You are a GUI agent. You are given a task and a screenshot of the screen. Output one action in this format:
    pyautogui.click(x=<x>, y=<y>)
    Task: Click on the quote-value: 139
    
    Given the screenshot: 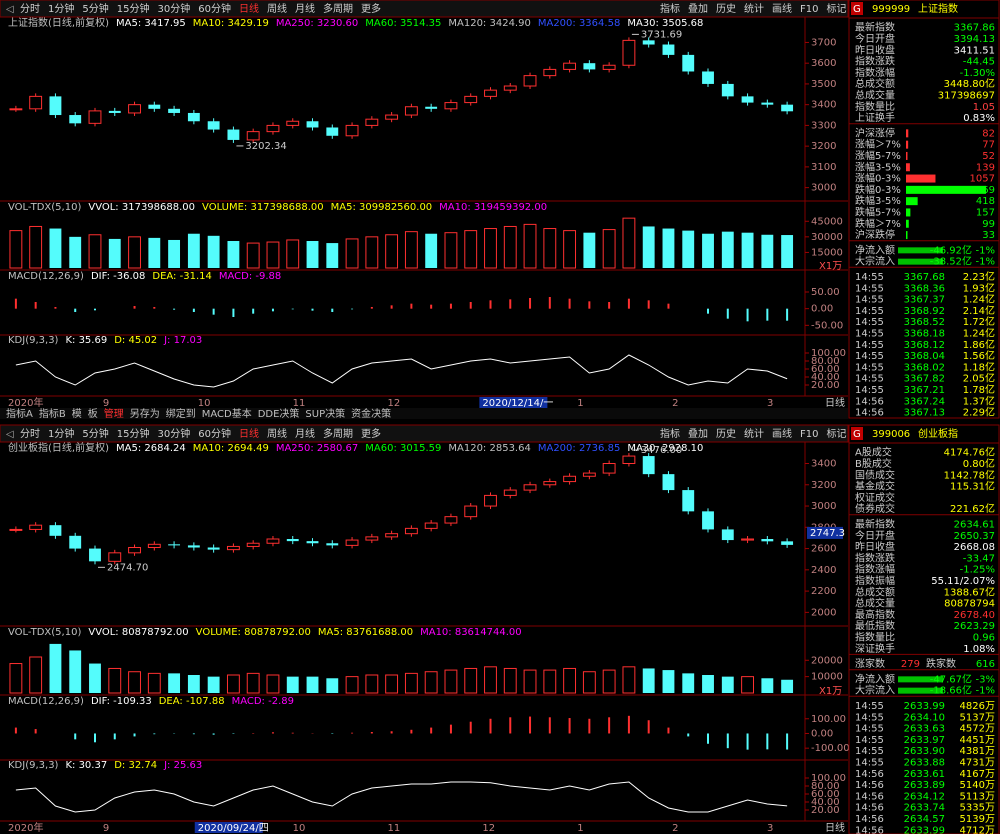 What is the action you would take?
    pyautogui.click(x=985, y=167)
    